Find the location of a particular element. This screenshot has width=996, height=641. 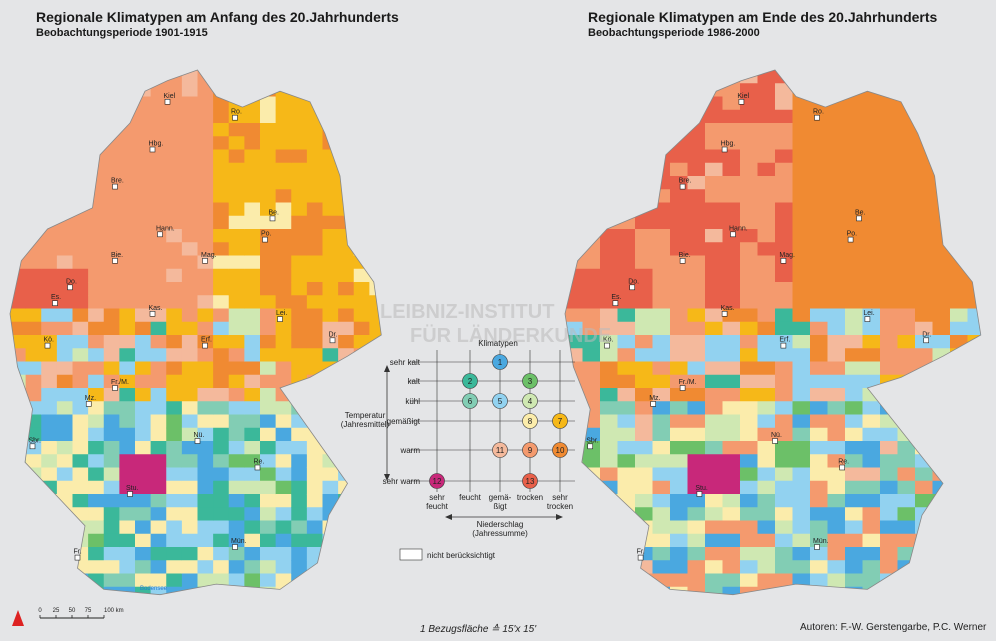

city-label: Bre. is located at coordinates (685, 181).